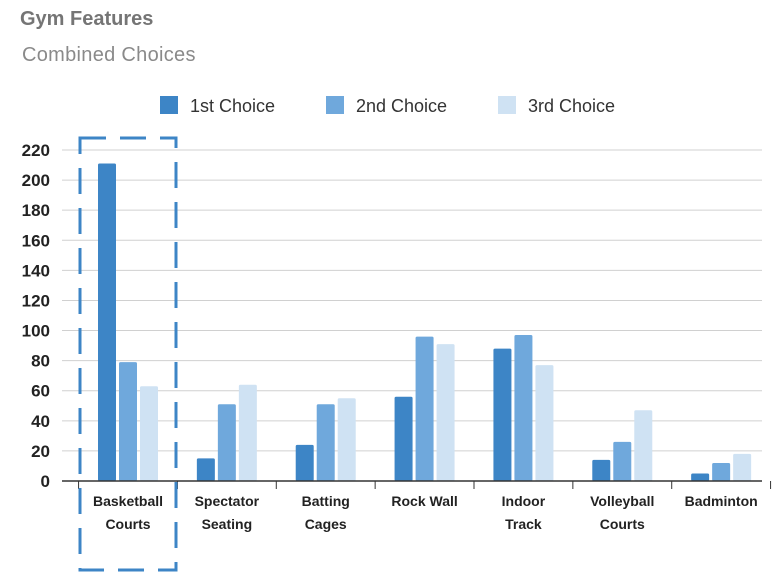  I want to click on category-label: Rock Wall, so click(424, 501).